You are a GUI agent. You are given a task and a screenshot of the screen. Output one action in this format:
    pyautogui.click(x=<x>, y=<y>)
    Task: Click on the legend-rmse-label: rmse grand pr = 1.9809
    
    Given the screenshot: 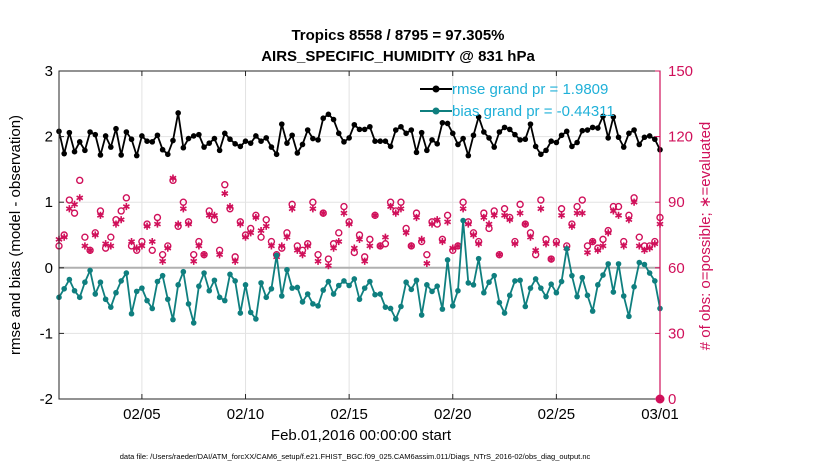 What is the action you would take?
    pyautogui.click(x=530, y=89)
    